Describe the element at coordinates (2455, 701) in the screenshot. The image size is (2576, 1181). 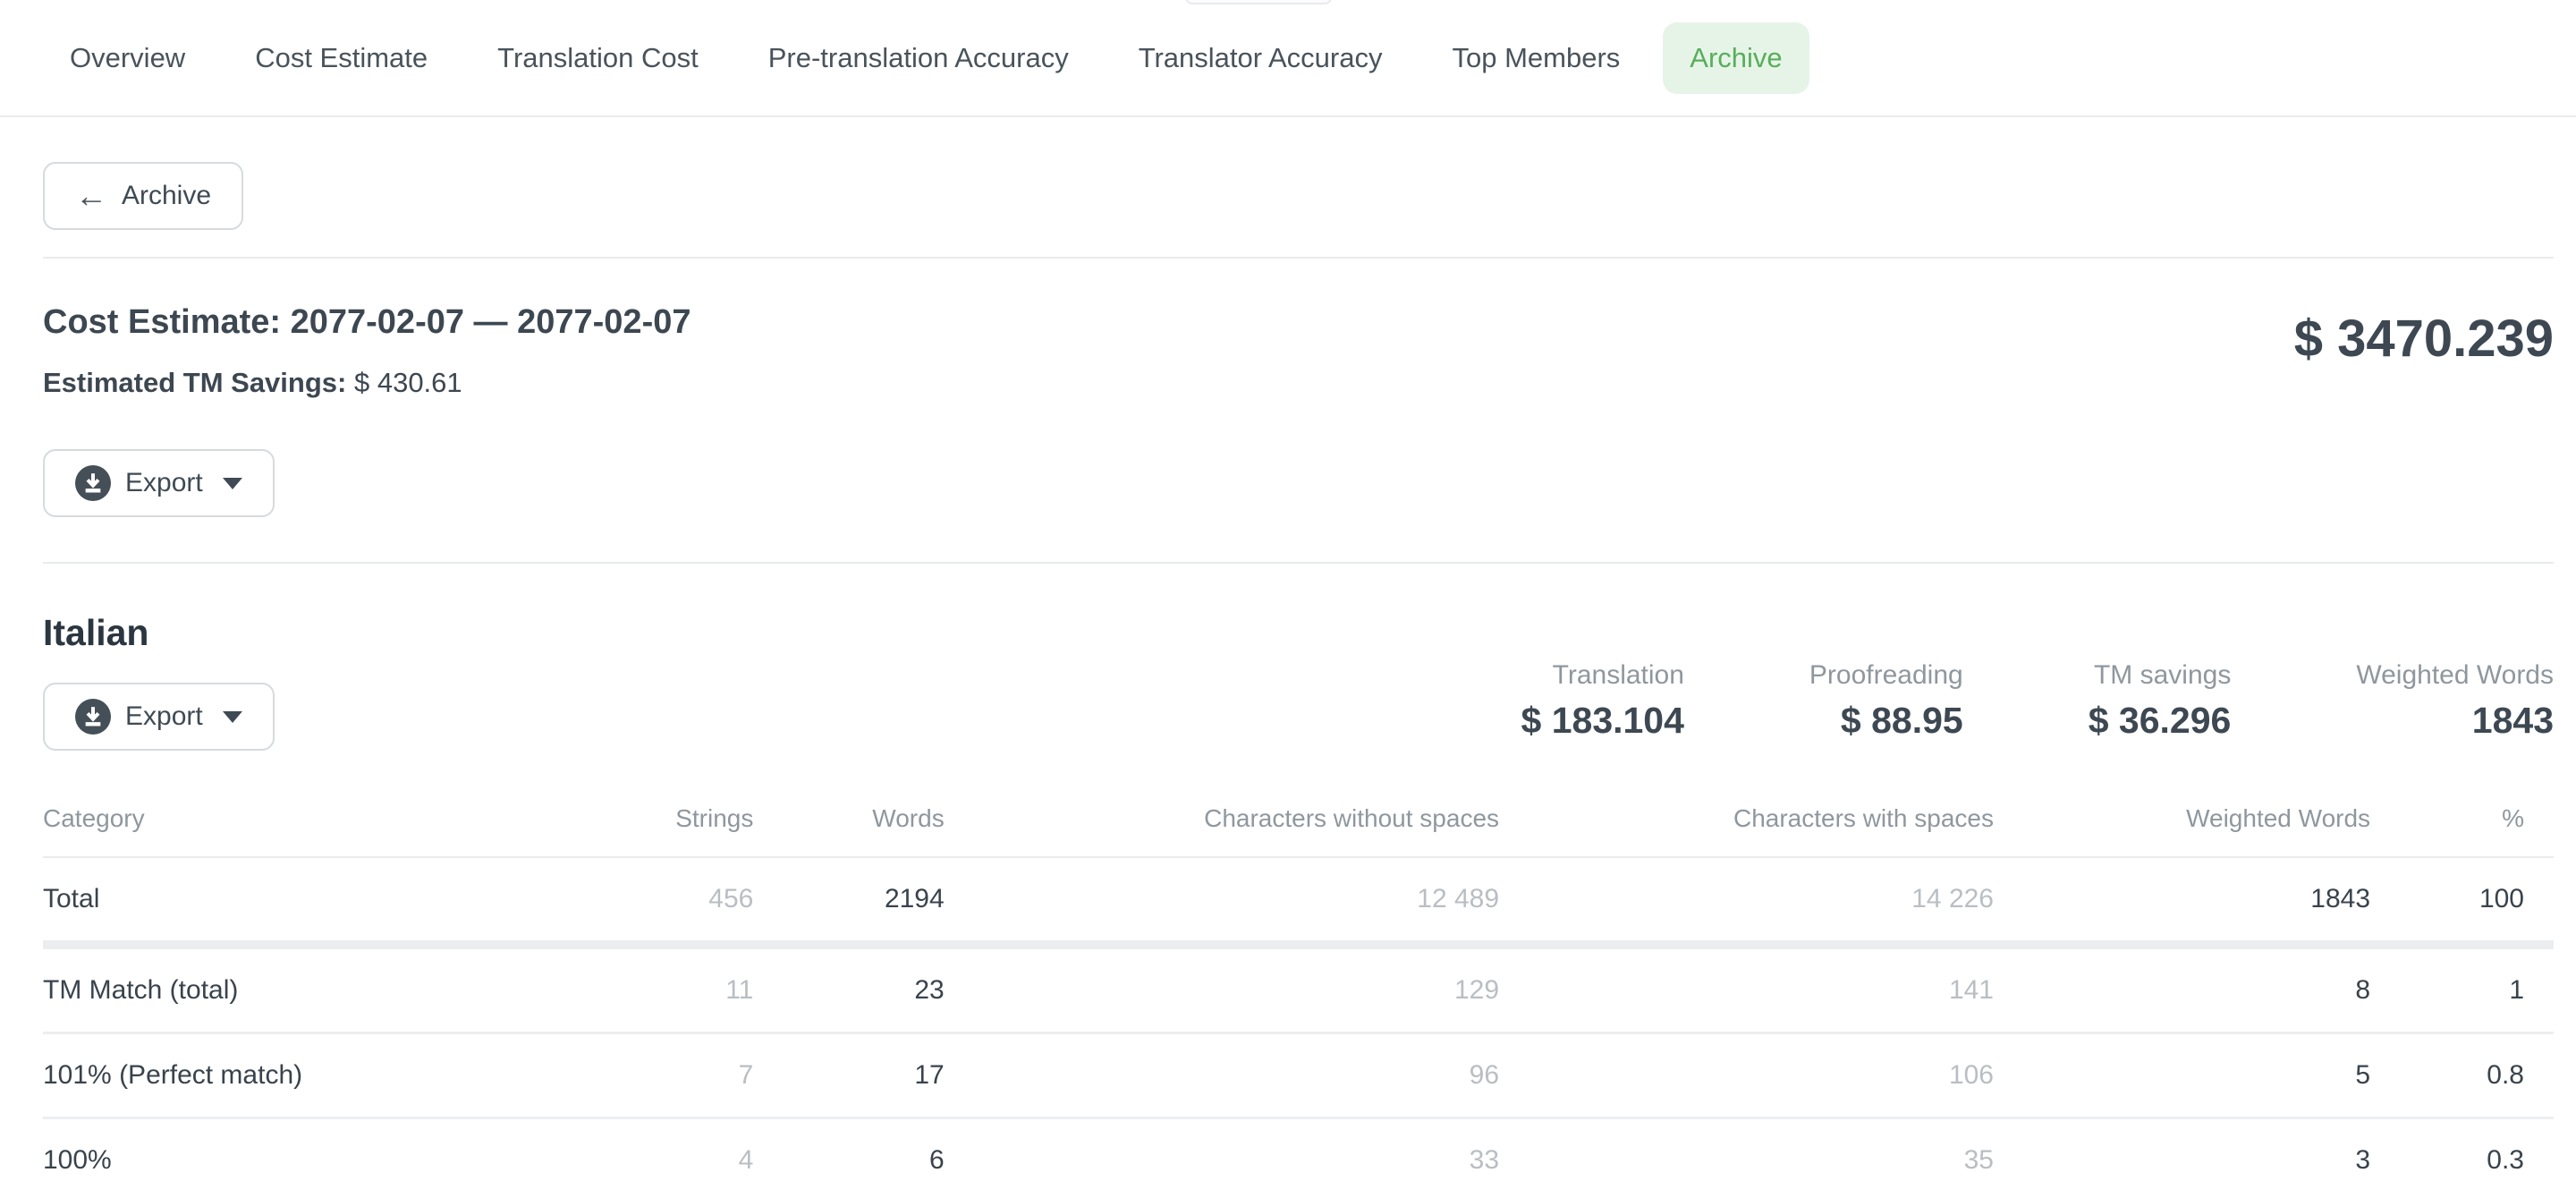
I see `summary-weighted-words: Weighted Words 1843` at that location.